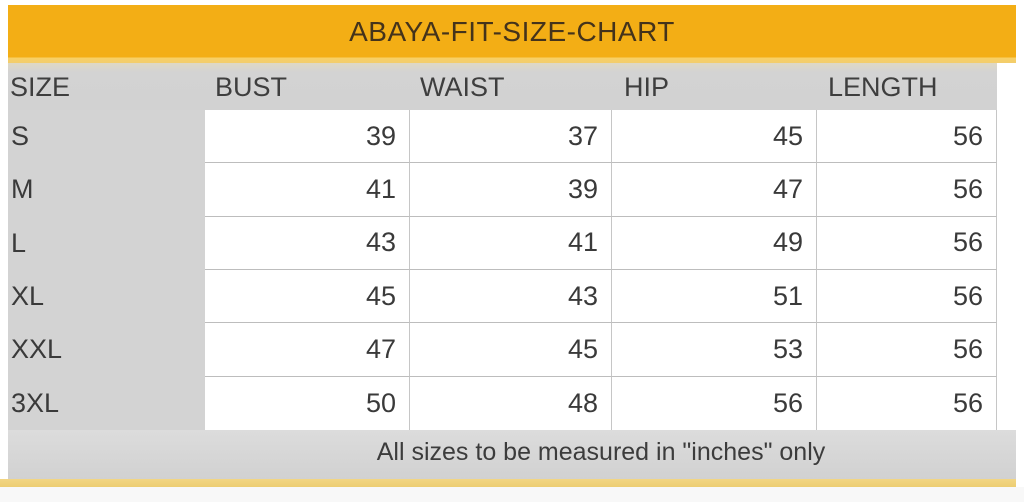 The height and width of the screenshot is (502, 1024). What do you see at coordinates (22, 189) in the screenshot?
I see `row-label-m: M` at bounding box center [22, 189].